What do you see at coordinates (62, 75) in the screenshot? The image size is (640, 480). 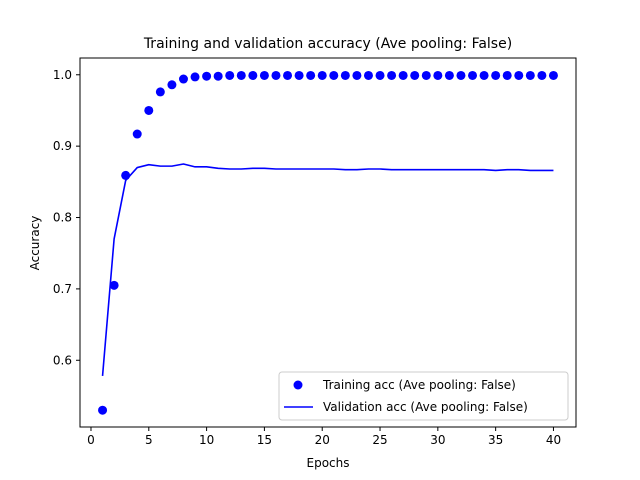 I see `y-tick-label: 1.0` at bounding box center [62, 75].